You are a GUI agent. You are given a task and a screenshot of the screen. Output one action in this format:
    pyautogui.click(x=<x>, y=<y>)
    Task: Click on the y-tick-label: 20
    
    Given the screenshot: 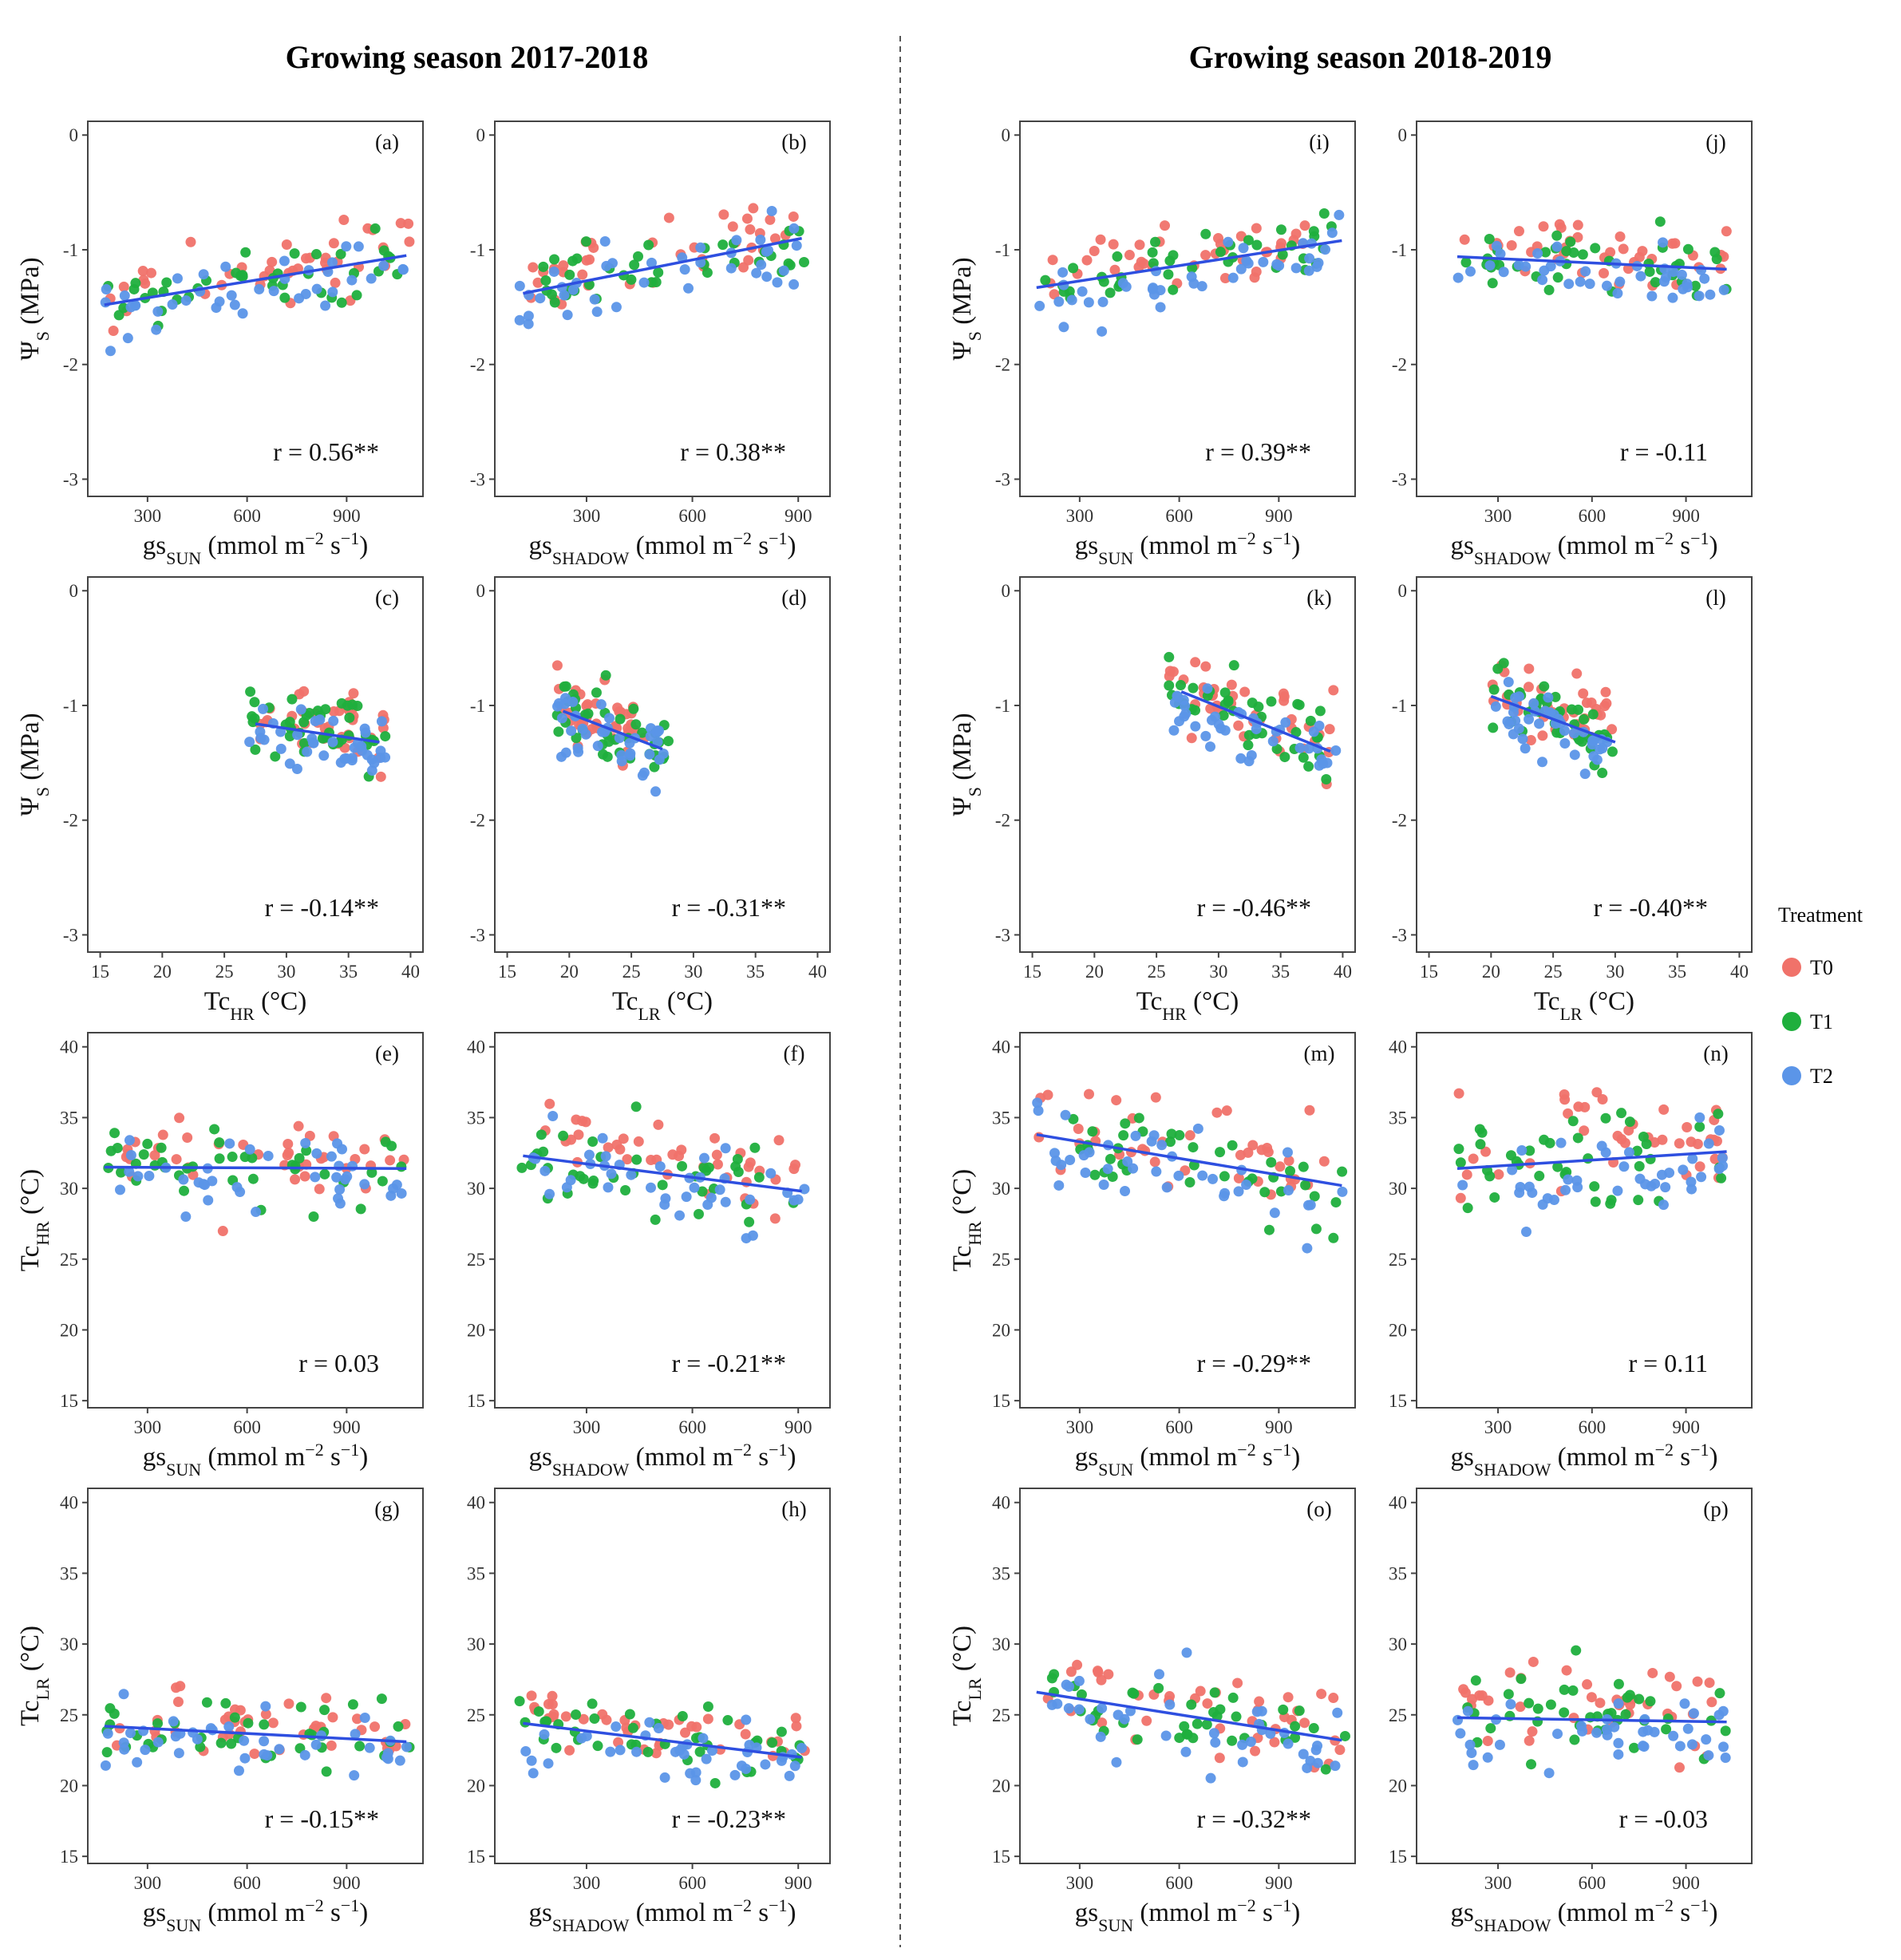 What is the action you would take?
    pyautogui.click(x=1398, y=1330)
    